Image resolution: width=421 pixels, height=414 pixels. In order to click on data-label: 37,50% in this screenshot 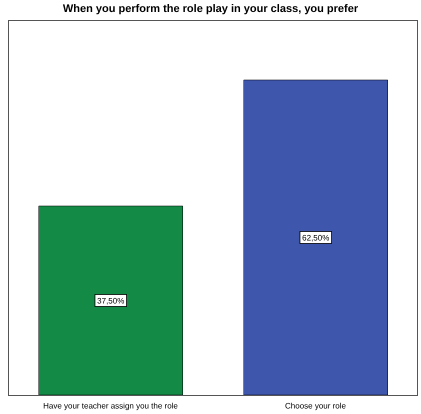, I will do `click(110, 301)`.